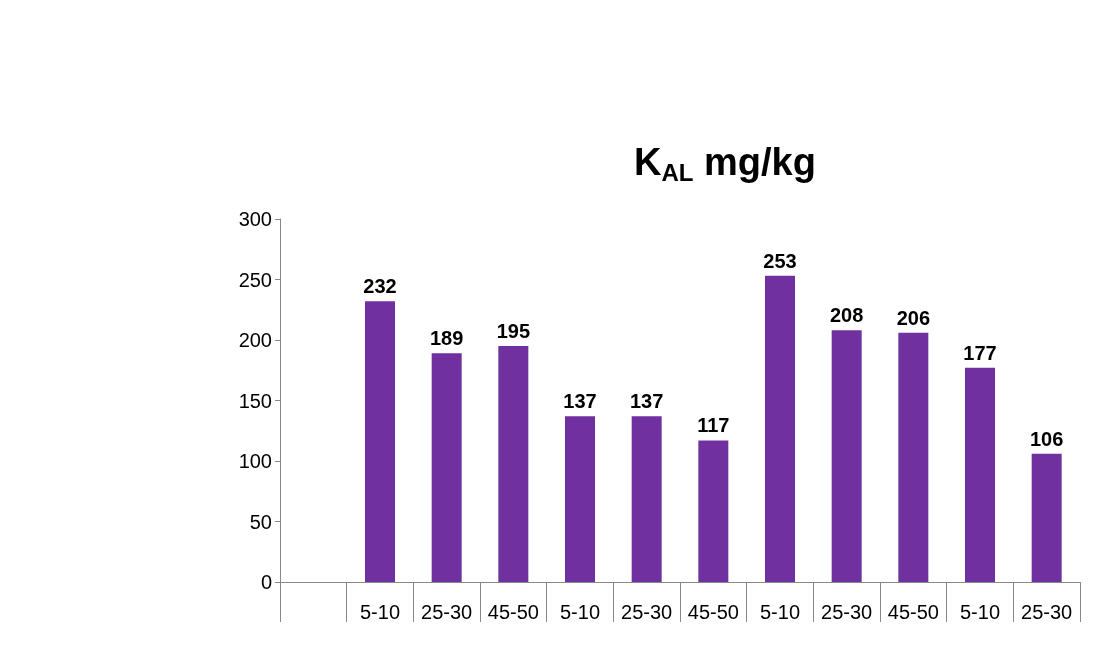 The height and width of the screenshot is (649, 1100). I want to click on y-tick-label: 200, so click(255, 340).